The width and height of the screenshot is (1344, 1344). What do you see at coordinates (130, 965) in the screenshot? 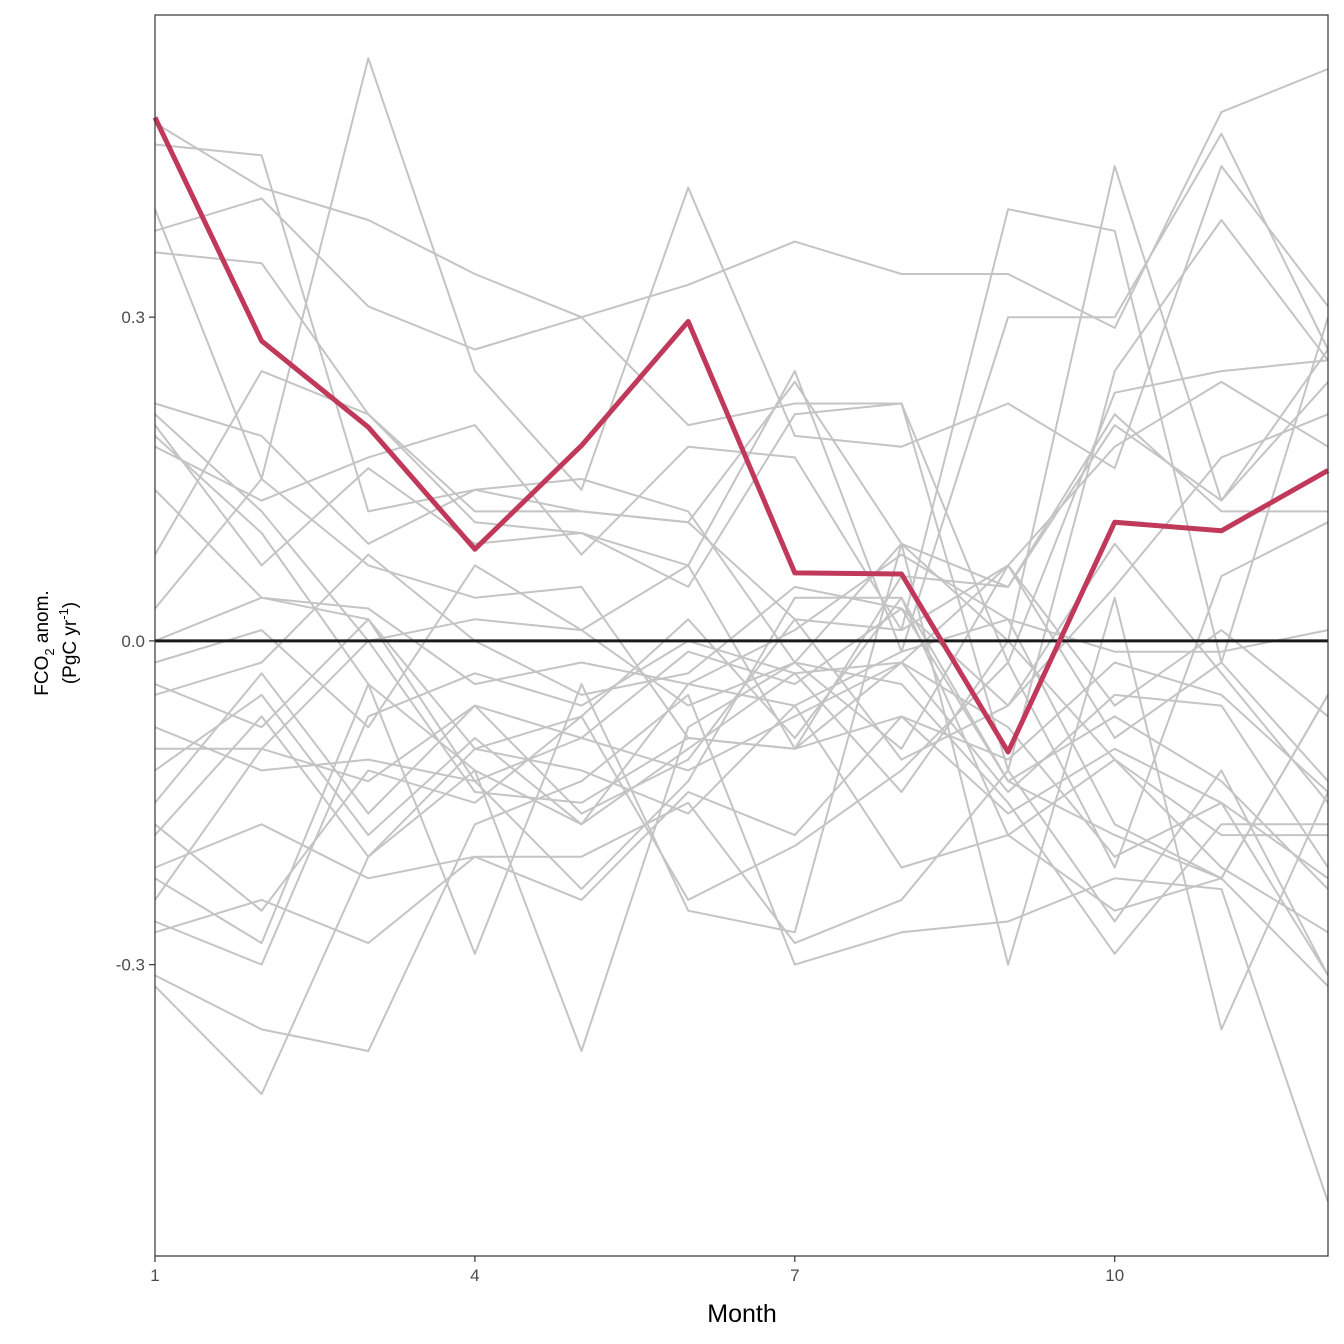
I see `y-tick-label: -0.3` at bounding box center [130, 965].